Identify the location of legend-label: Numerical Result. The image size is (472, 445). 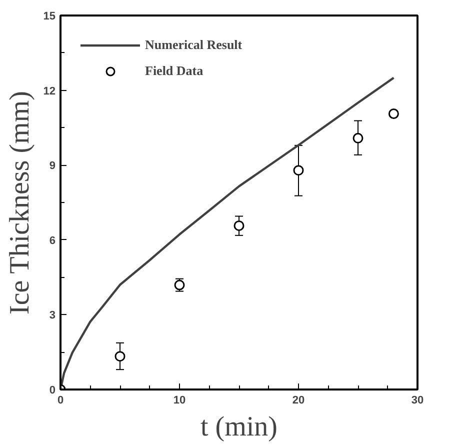
(193, 45).